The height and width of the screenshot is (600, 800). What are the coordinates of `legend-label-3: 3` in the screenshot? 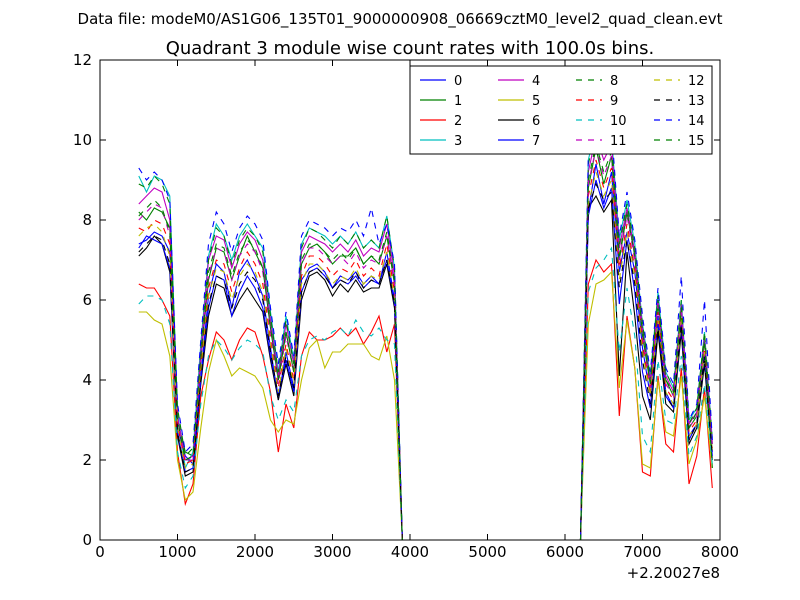 It's located at (458, 141).